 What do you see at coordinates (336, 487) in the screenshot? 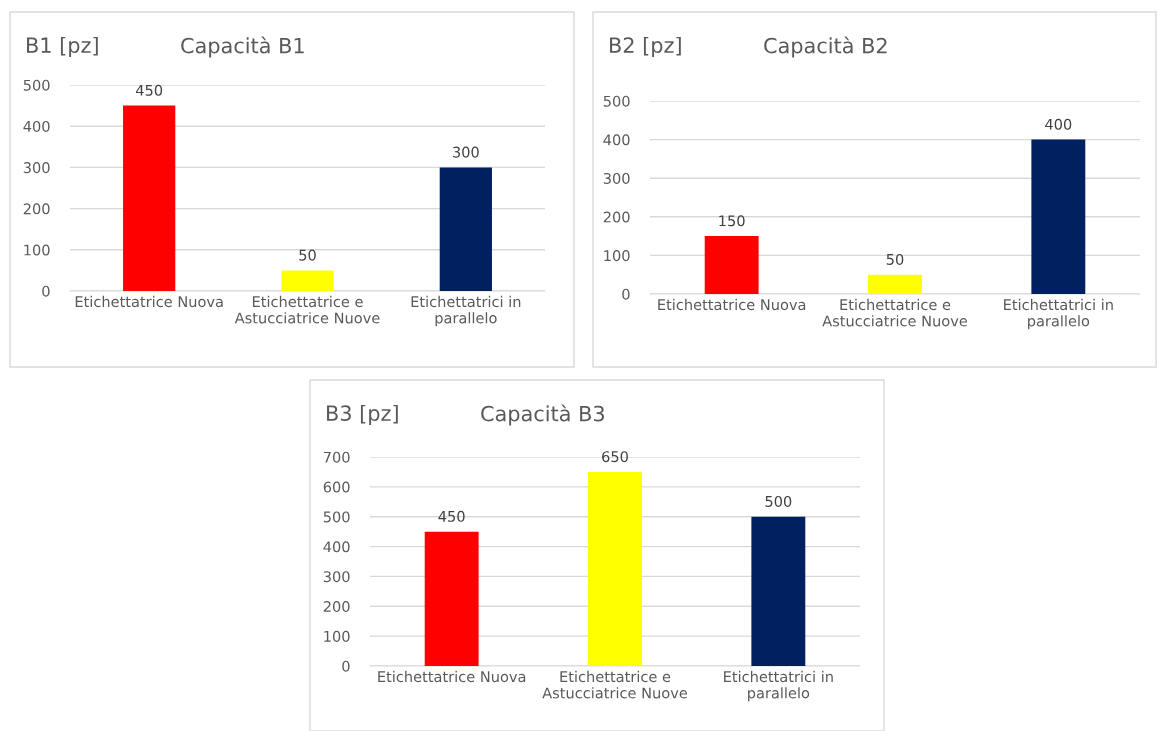
I see `y-tick-label: 600` at bounding box center [336, 487].